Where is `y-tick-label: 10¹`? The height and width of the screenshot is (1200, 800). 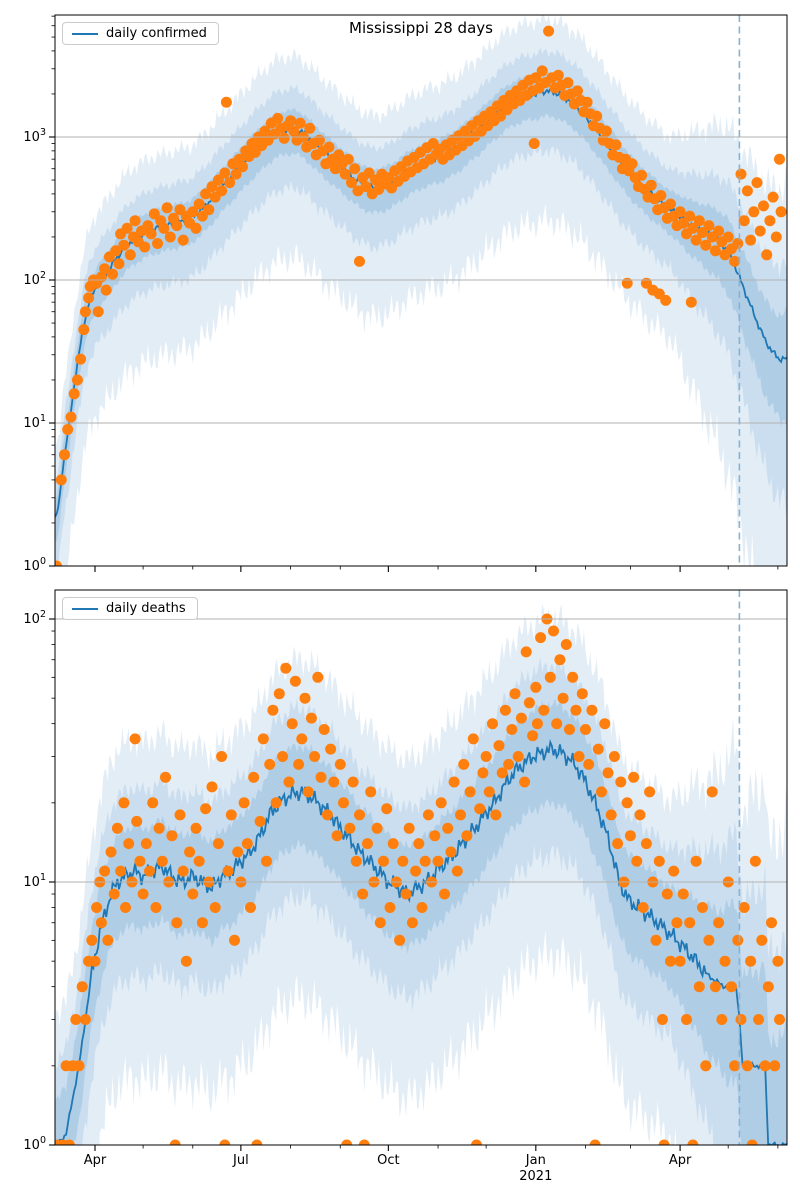
y-tick-label: 10¹ is located at coordinates (34, 422).